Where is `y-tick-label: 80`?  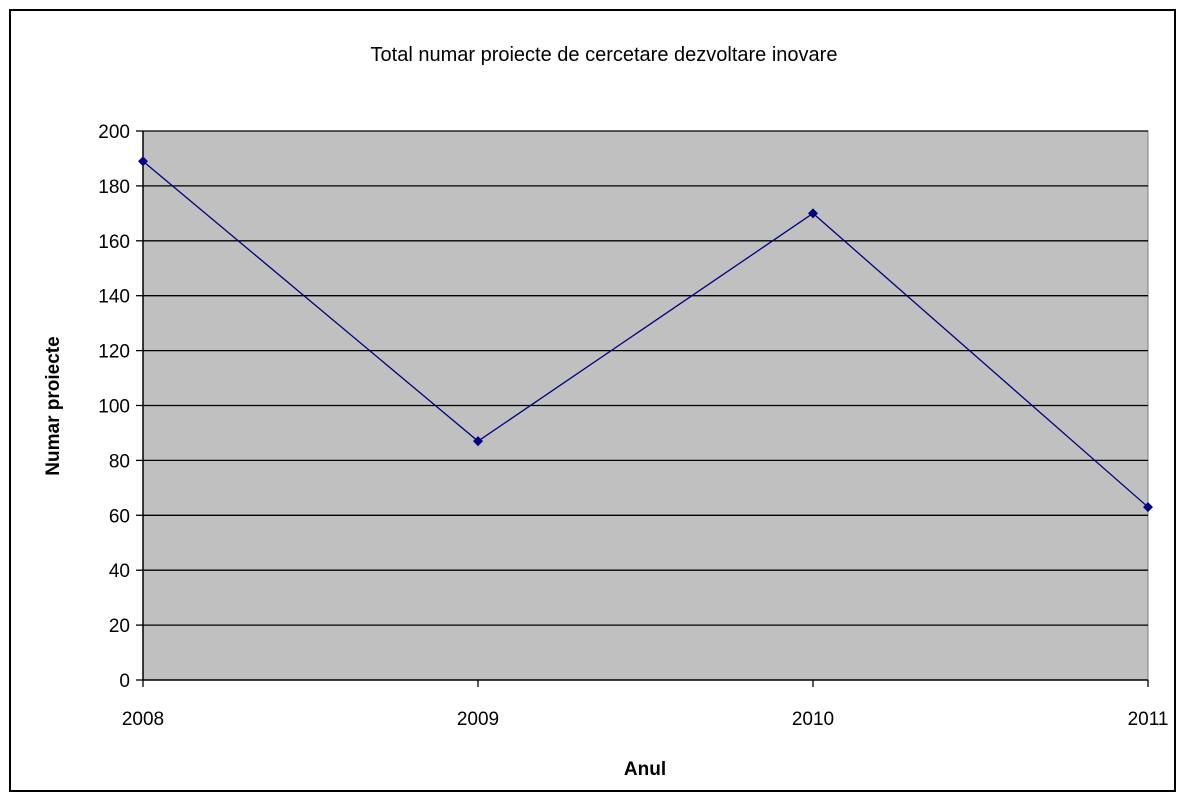 y-tick-label: 80 is located at coordinates (119, 461).